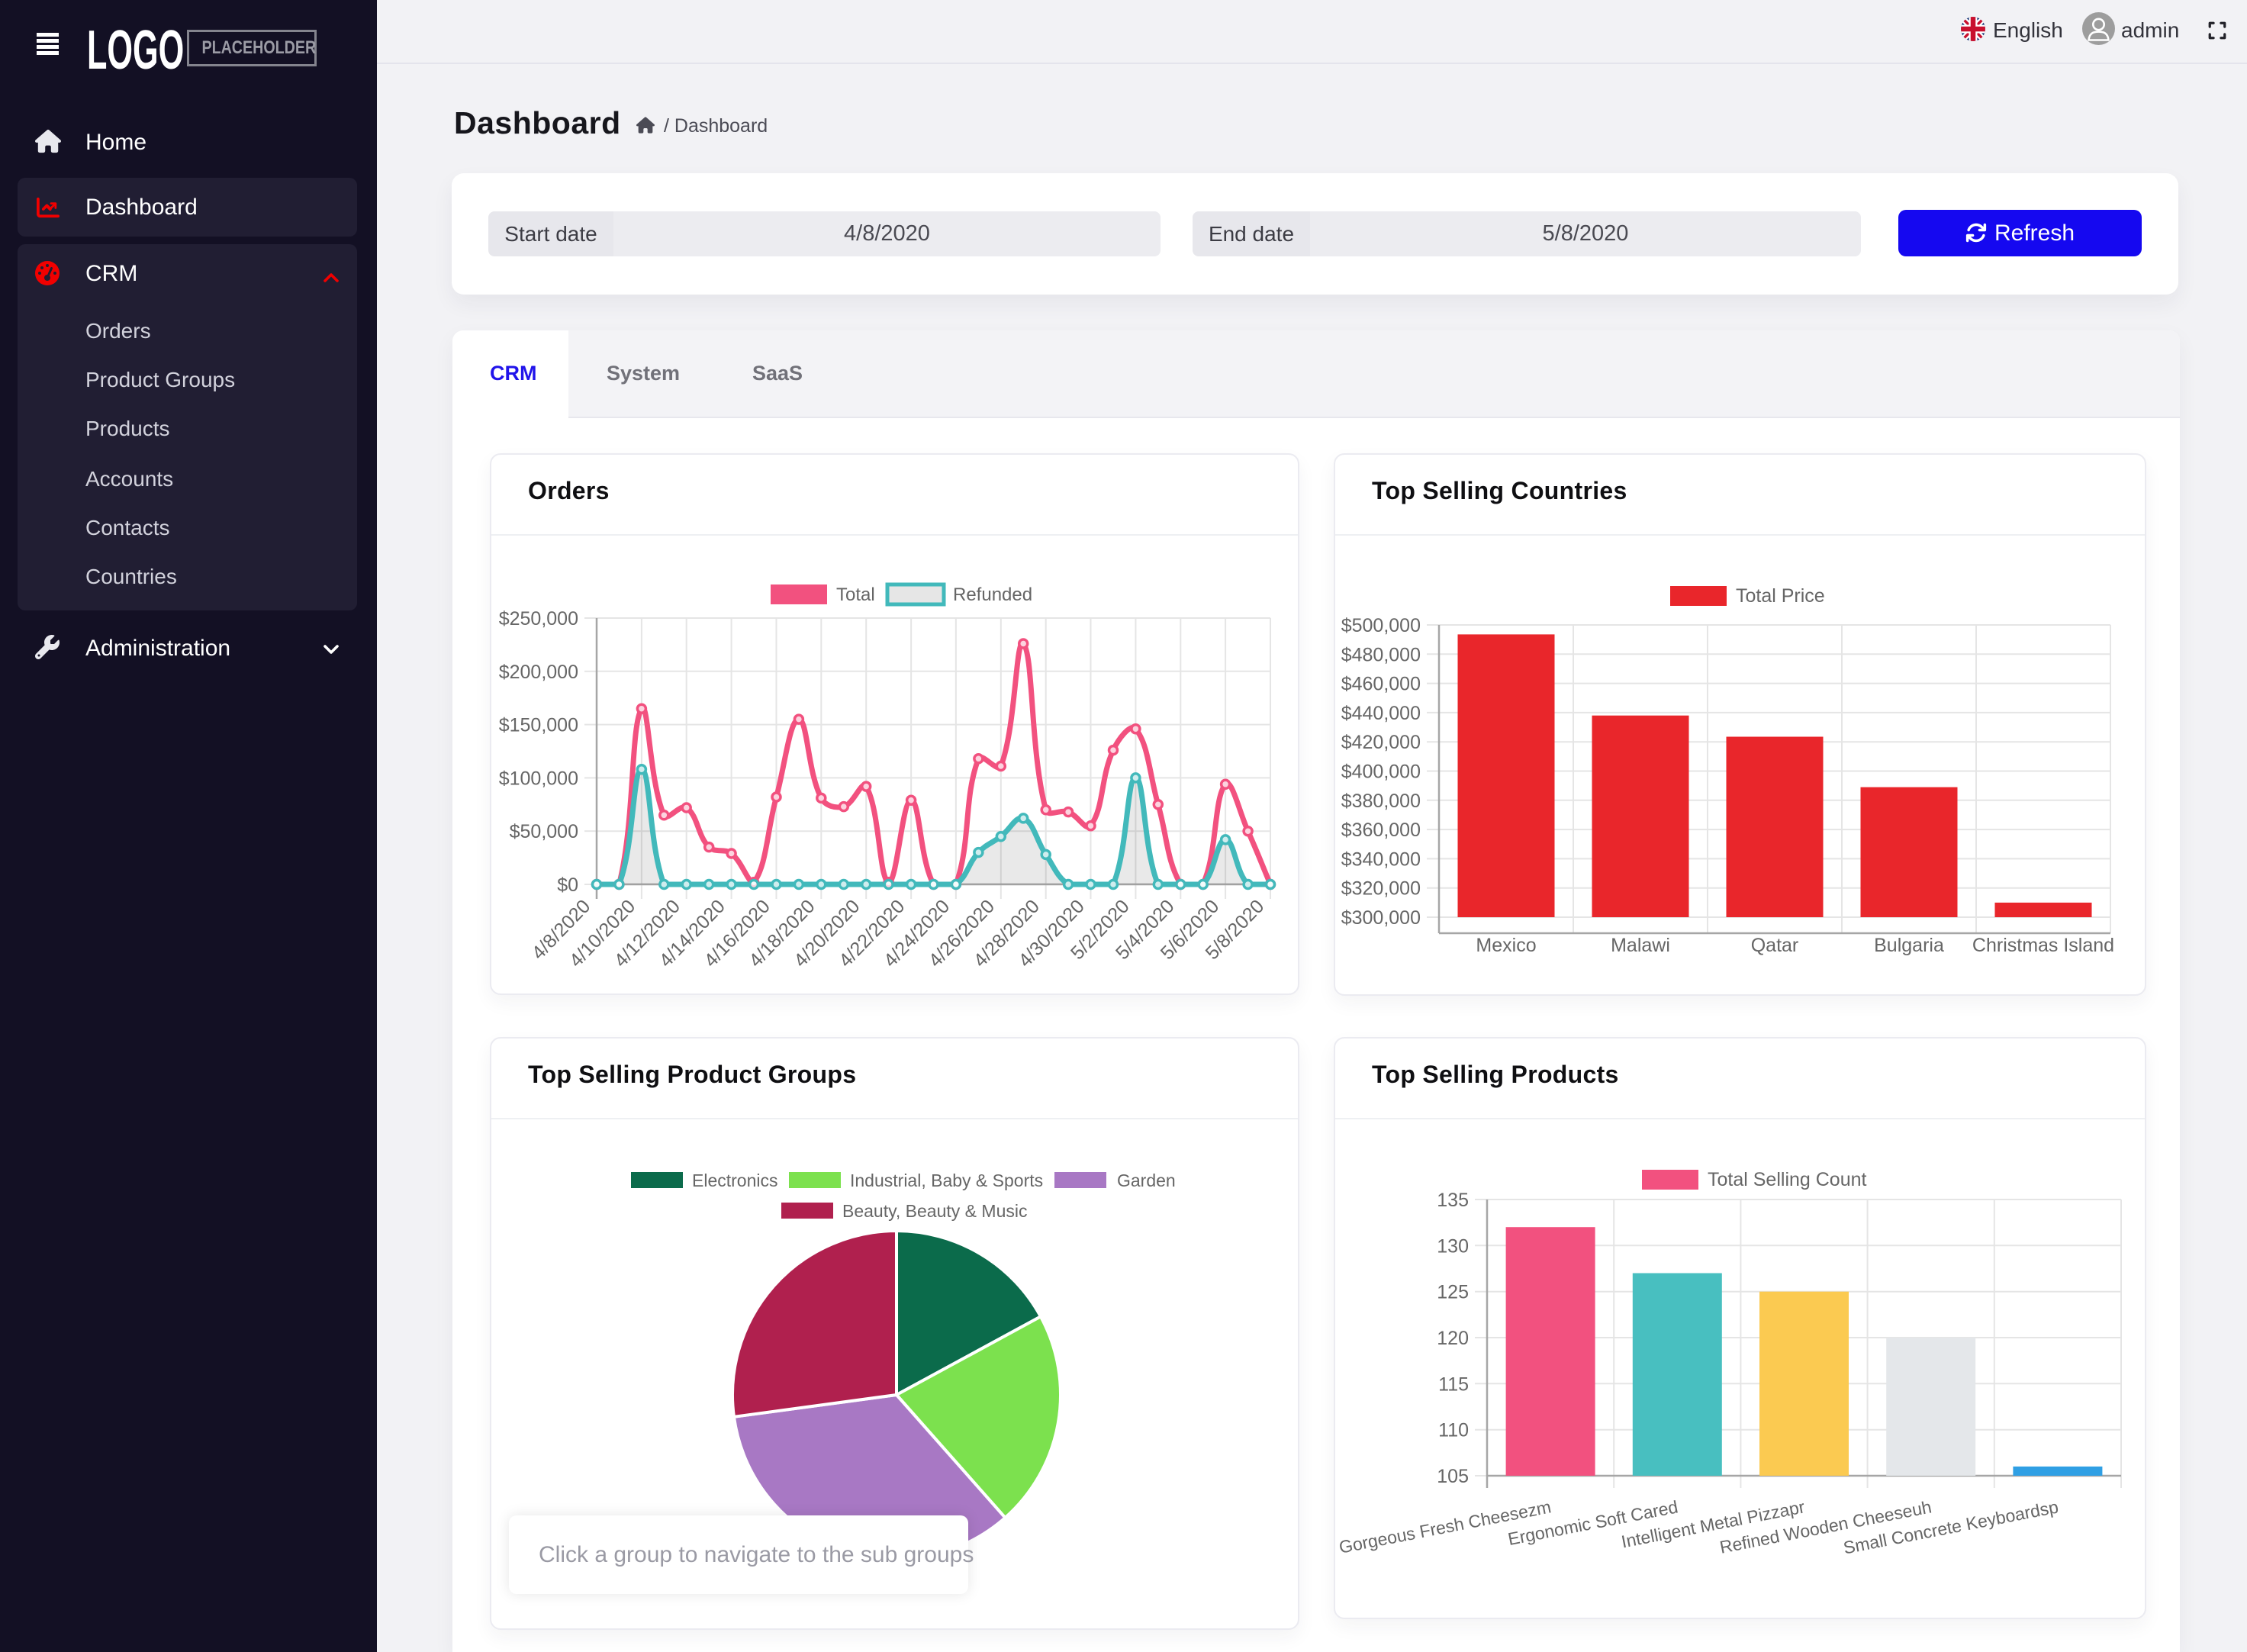  Describe the element at coordinates (2043, 945) in the screenshot. I see `svg-text: Christmas Island` at that location.